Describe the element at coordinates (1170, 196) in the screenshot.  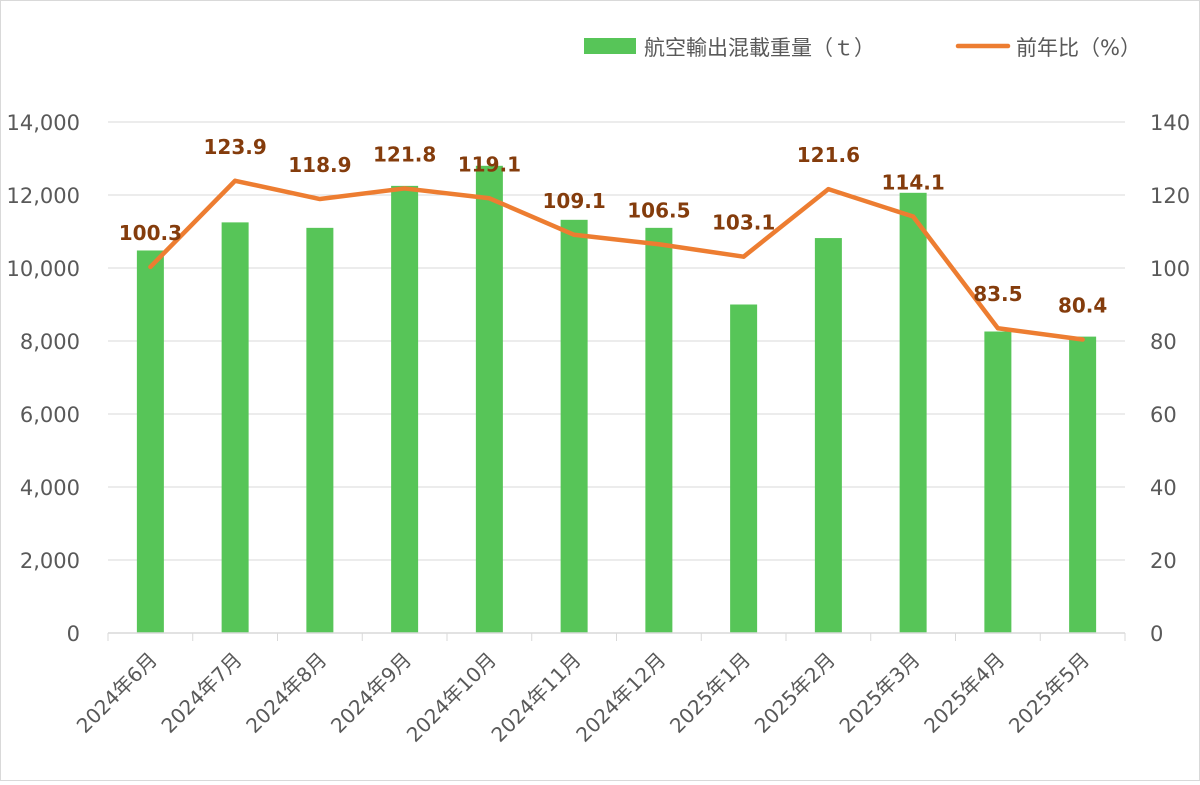
I see `y-right-tick-label: 120` at that location.